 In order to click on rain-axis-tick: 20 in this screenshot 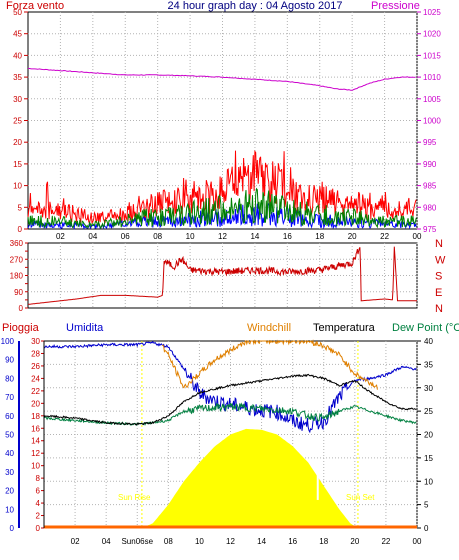, I will do `click(35, 403)`.